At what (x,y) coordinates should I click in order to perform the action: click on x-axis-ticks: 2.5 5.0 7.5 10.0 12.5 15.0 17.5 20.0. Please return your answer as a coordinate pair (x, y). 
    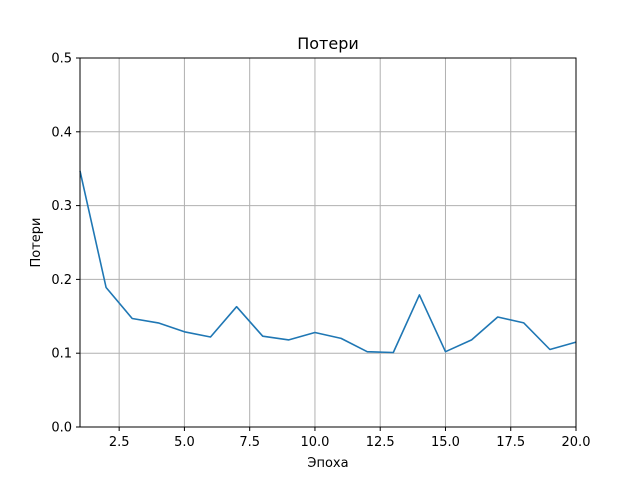
    Looking at the image, I should click on (350, 438).